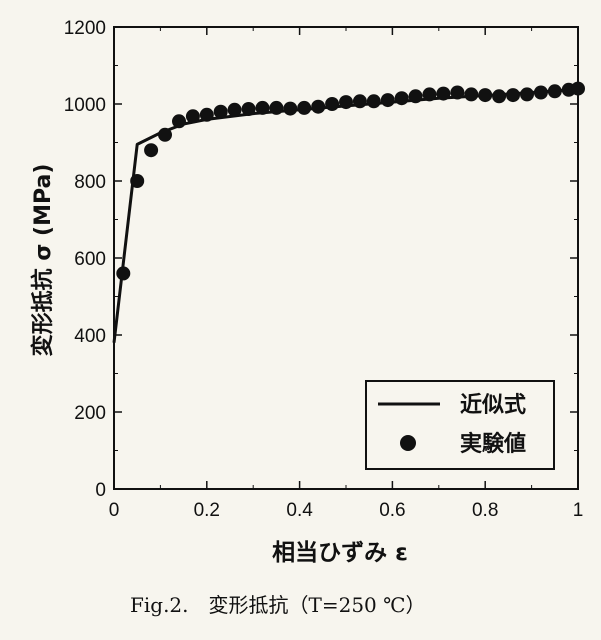 This screenshot has height=640, width=601. What do you see at coordinates (43, 260) in the screenshot?
I see `y-axis-label: 変形抵抗 σ (MPa)` at bounding box center [43, 260].